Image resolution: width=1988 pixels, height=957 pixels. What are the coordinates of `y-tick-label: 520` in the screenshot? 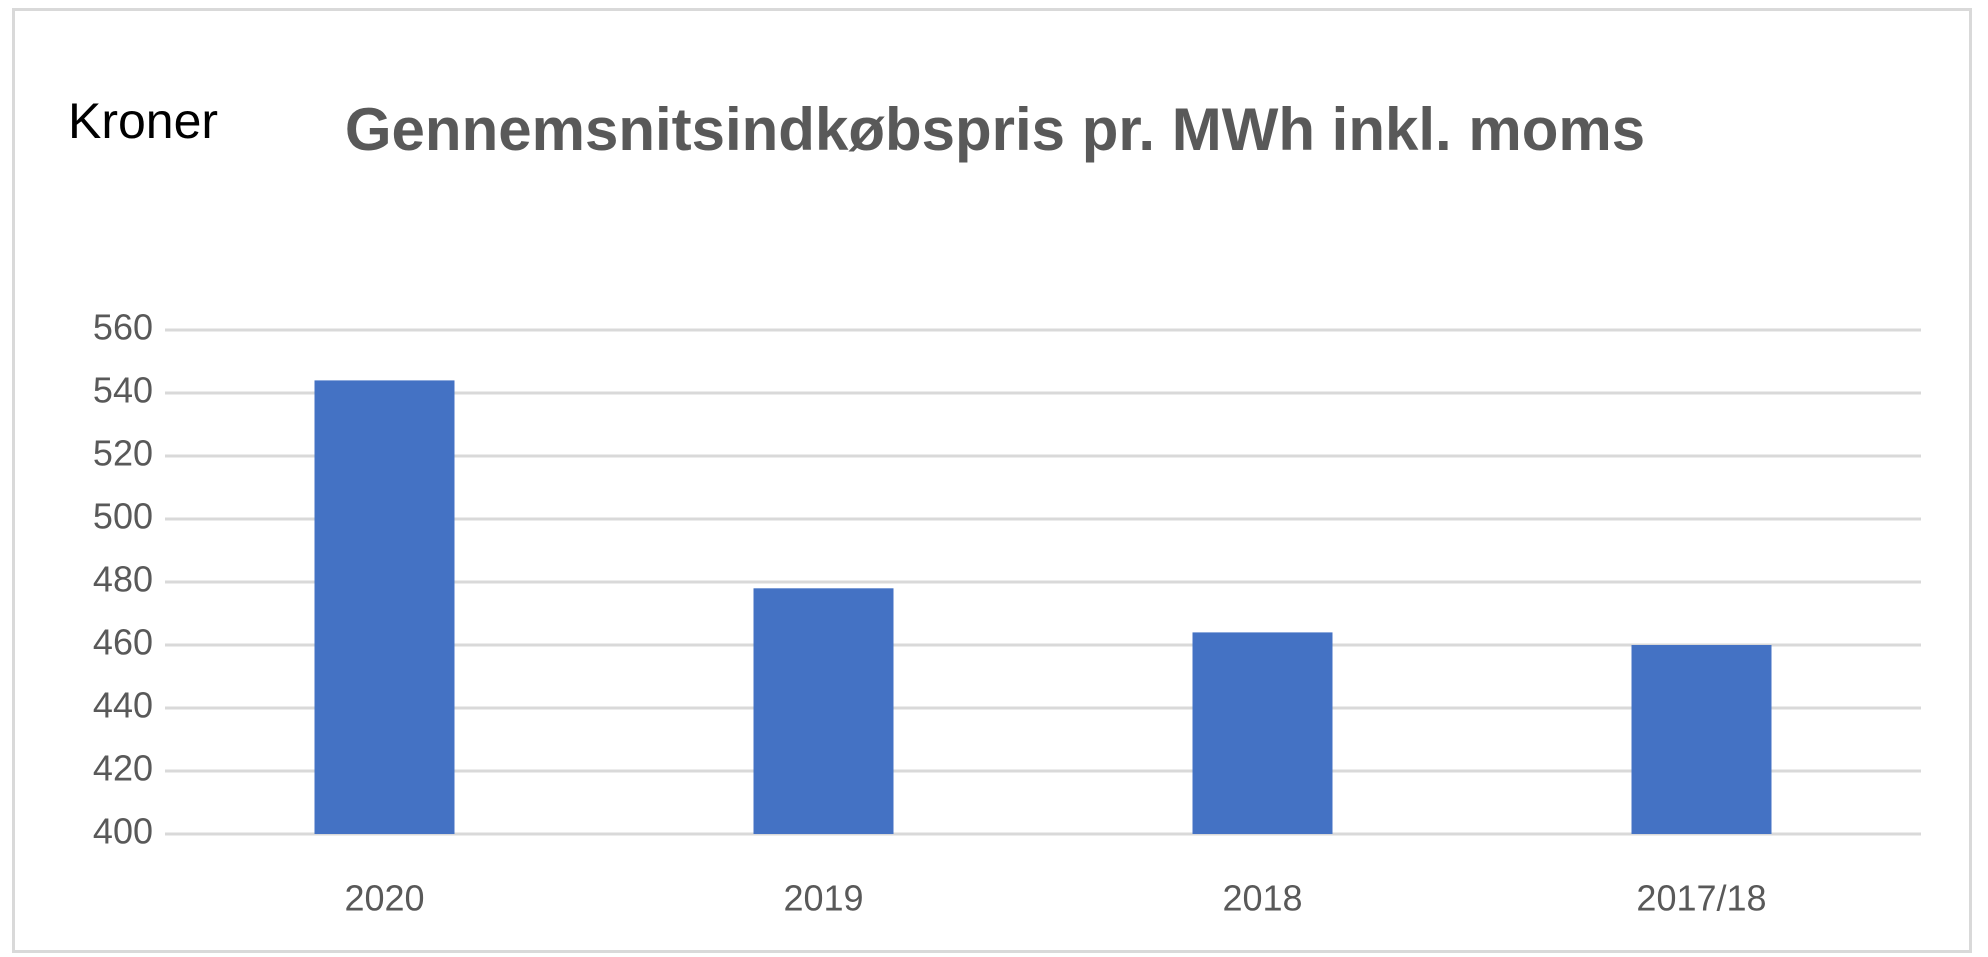 It's located at (123, 453).